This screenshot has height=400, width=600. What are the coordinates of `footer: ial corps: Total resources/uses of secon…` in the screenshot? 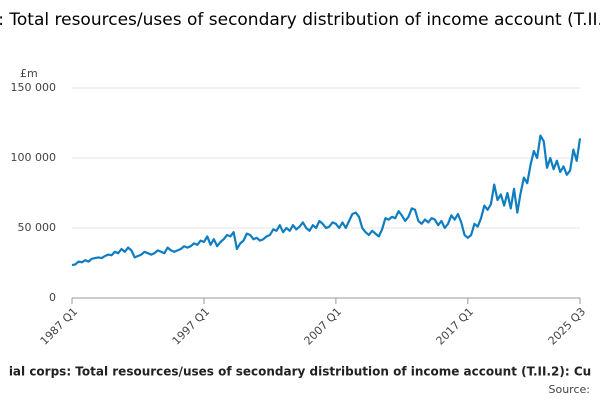 It's located at (300, 372).